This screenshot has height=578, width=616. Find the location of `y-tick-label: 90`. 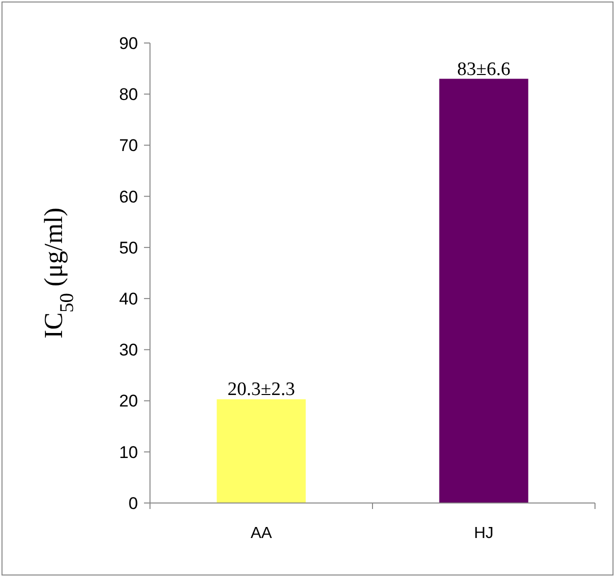

y-tick-label: 90 is located at coordinates (128, 43).